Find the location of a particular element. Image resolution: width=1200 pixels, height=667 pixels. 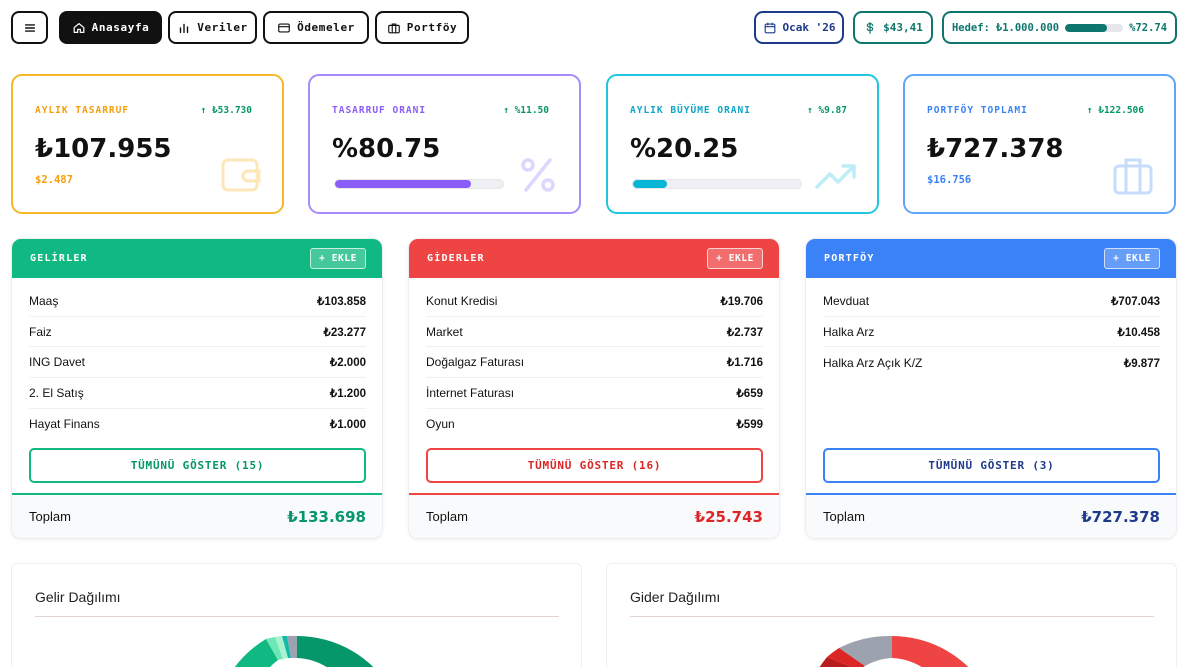

show-all-portfolio-button: TÜMÜNÜ GÖSTER (3) is located at coordinates (991, 465).